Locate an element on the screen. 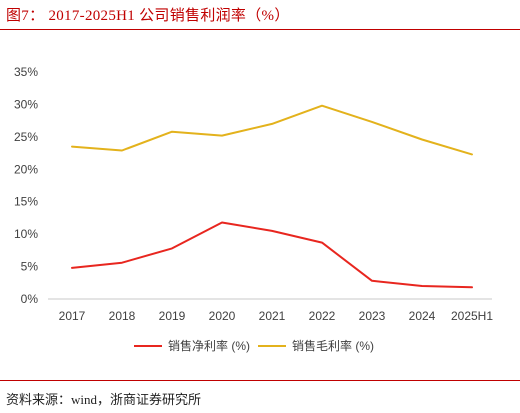 This screenshot has width=520, height=413. y-tick-label: 25% is located at coordinates (26, 137).